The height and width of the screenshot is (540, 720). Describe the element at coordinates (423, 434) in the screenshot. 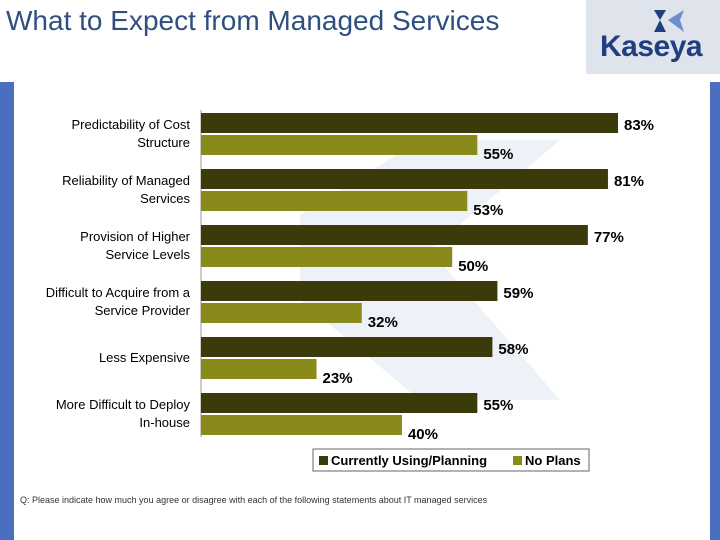

I see `data-label: 40%` at that location.